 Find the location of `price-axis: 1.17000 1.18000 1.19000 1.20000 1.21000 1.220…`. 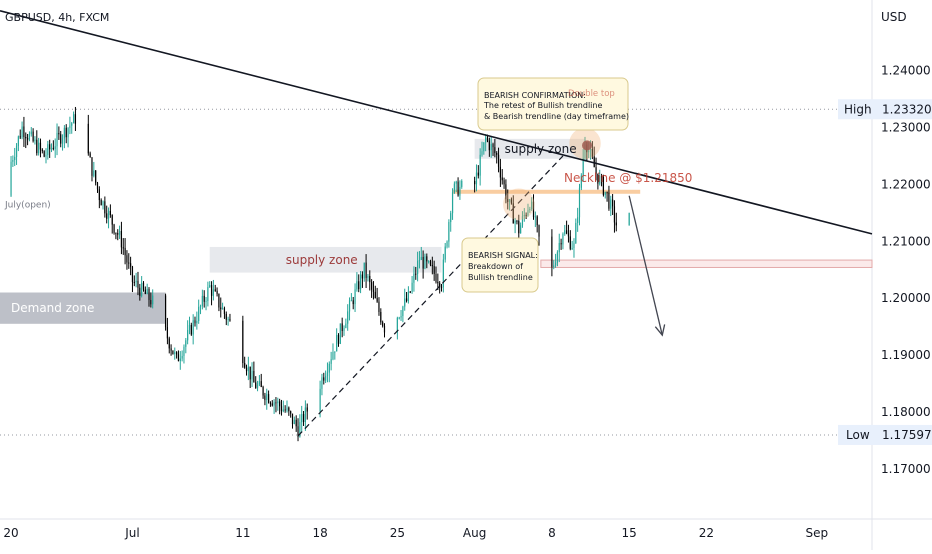

price-axis: 1.17000 1.18000 1.19000 1.20000 1.21000 1.220… is located at coordinates (906, 270).